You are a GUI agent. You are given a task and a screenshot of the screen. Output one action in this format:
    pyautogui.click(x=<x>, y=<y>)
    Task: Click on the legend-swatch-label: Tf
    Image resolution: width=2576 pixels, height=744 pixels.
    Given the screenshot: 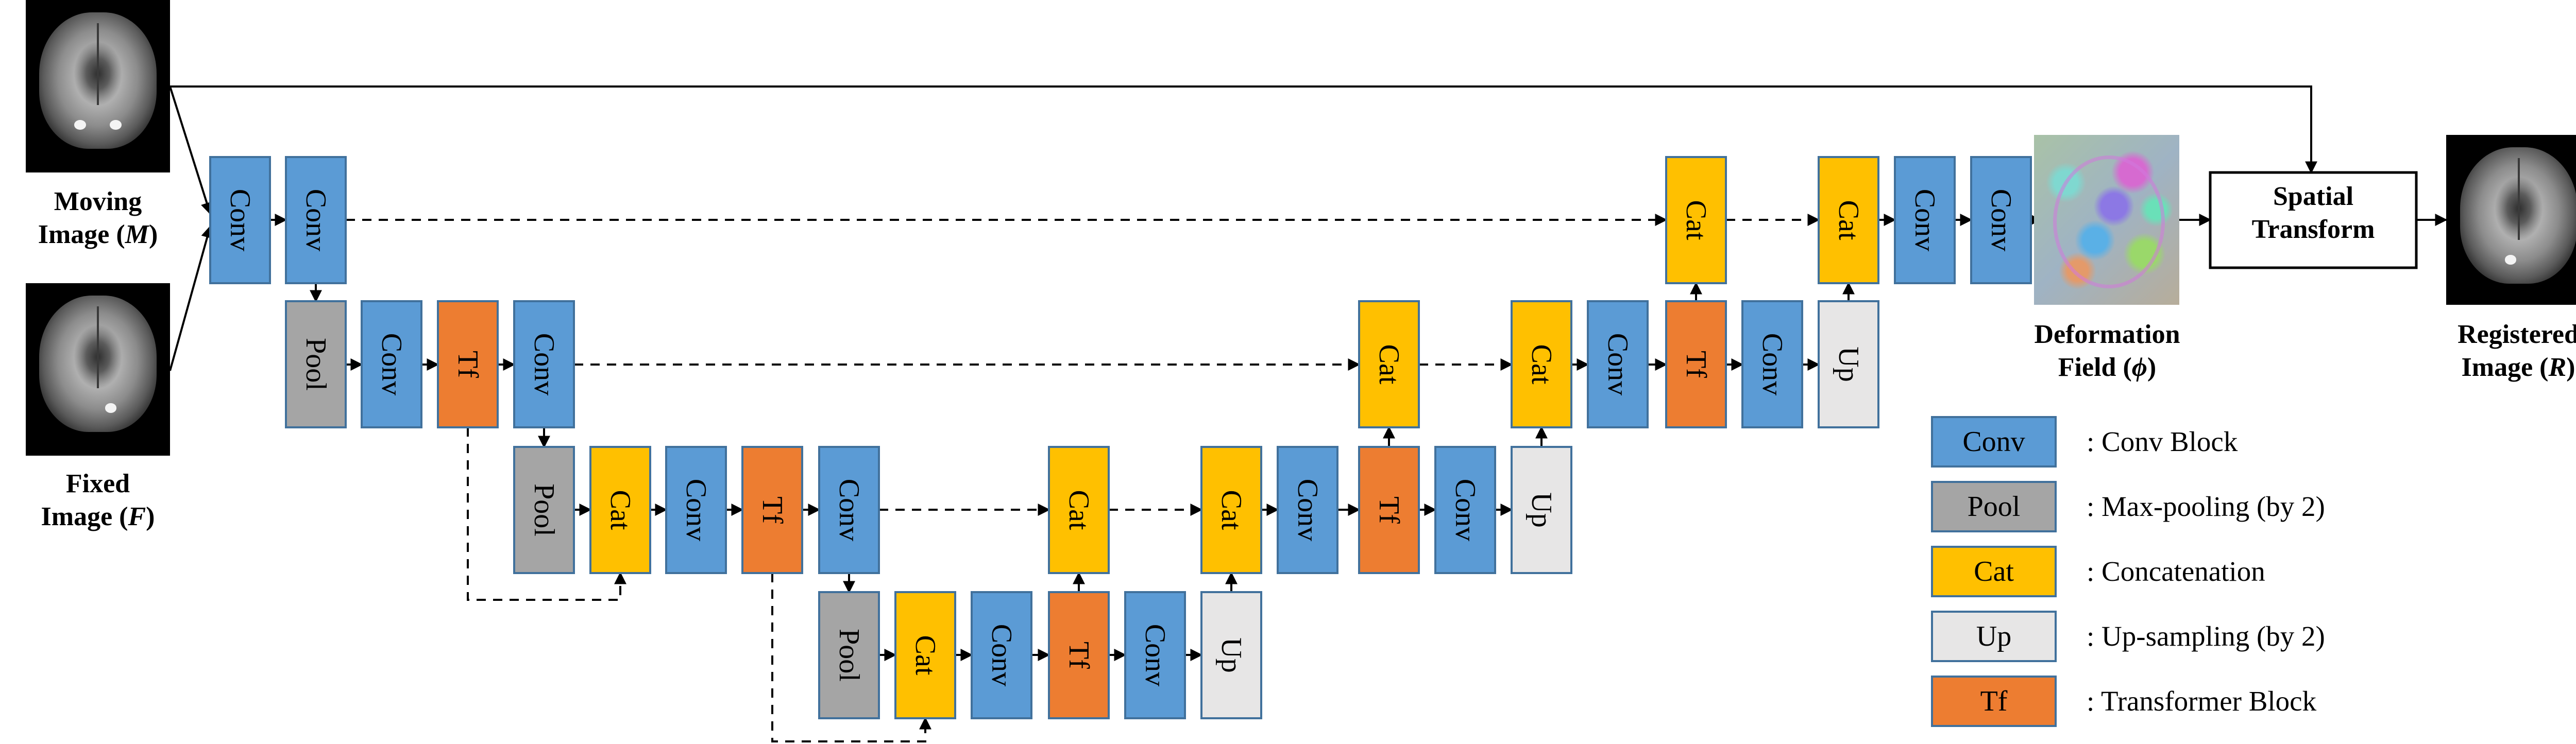 What is the action you would take?
    pyautogui.click(x=1994, y=701)
    